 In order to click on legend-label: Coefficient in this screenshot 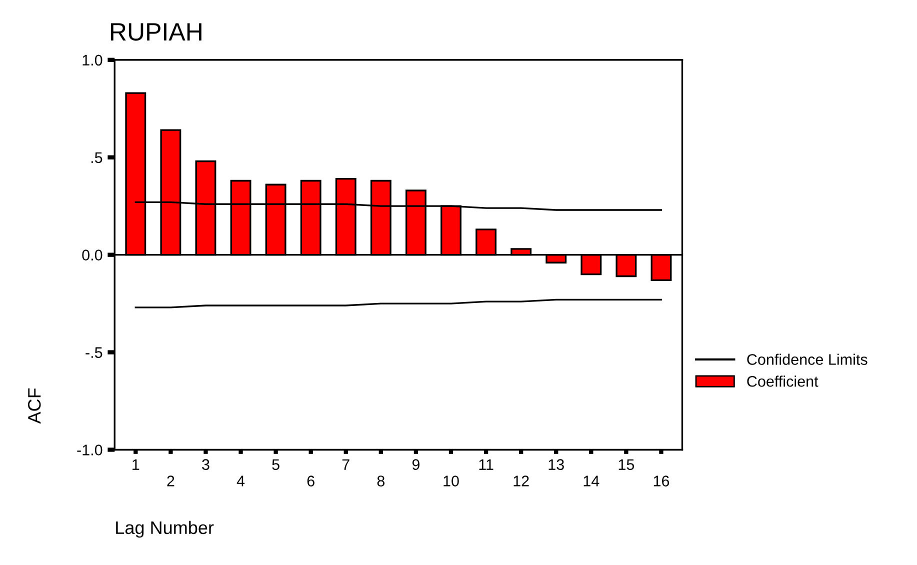, I will do `click(782, 381)`.